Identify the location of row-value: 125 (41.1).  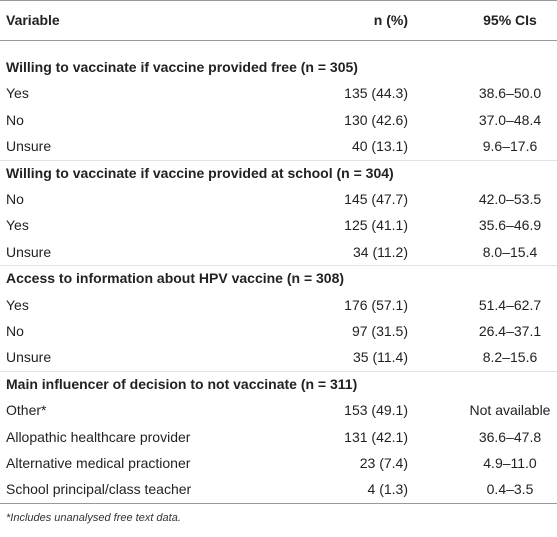
(376, 225).